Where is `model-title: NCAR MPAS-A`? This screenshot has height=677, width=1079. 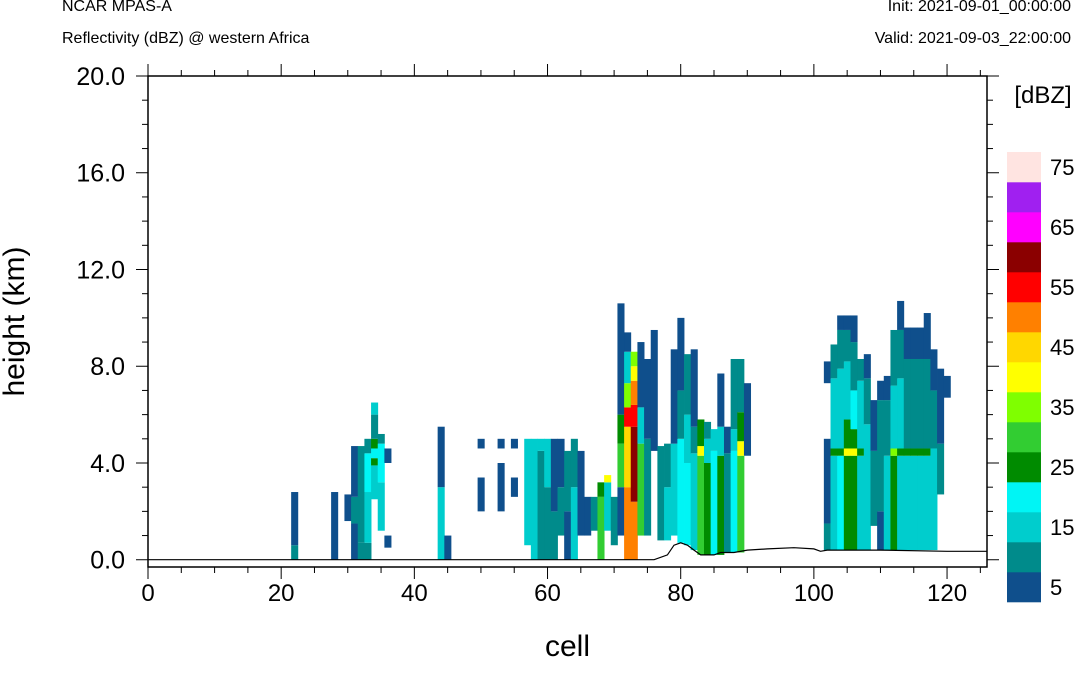
model-title: NCAR MPAS-A is located at coordinates (117, 7).